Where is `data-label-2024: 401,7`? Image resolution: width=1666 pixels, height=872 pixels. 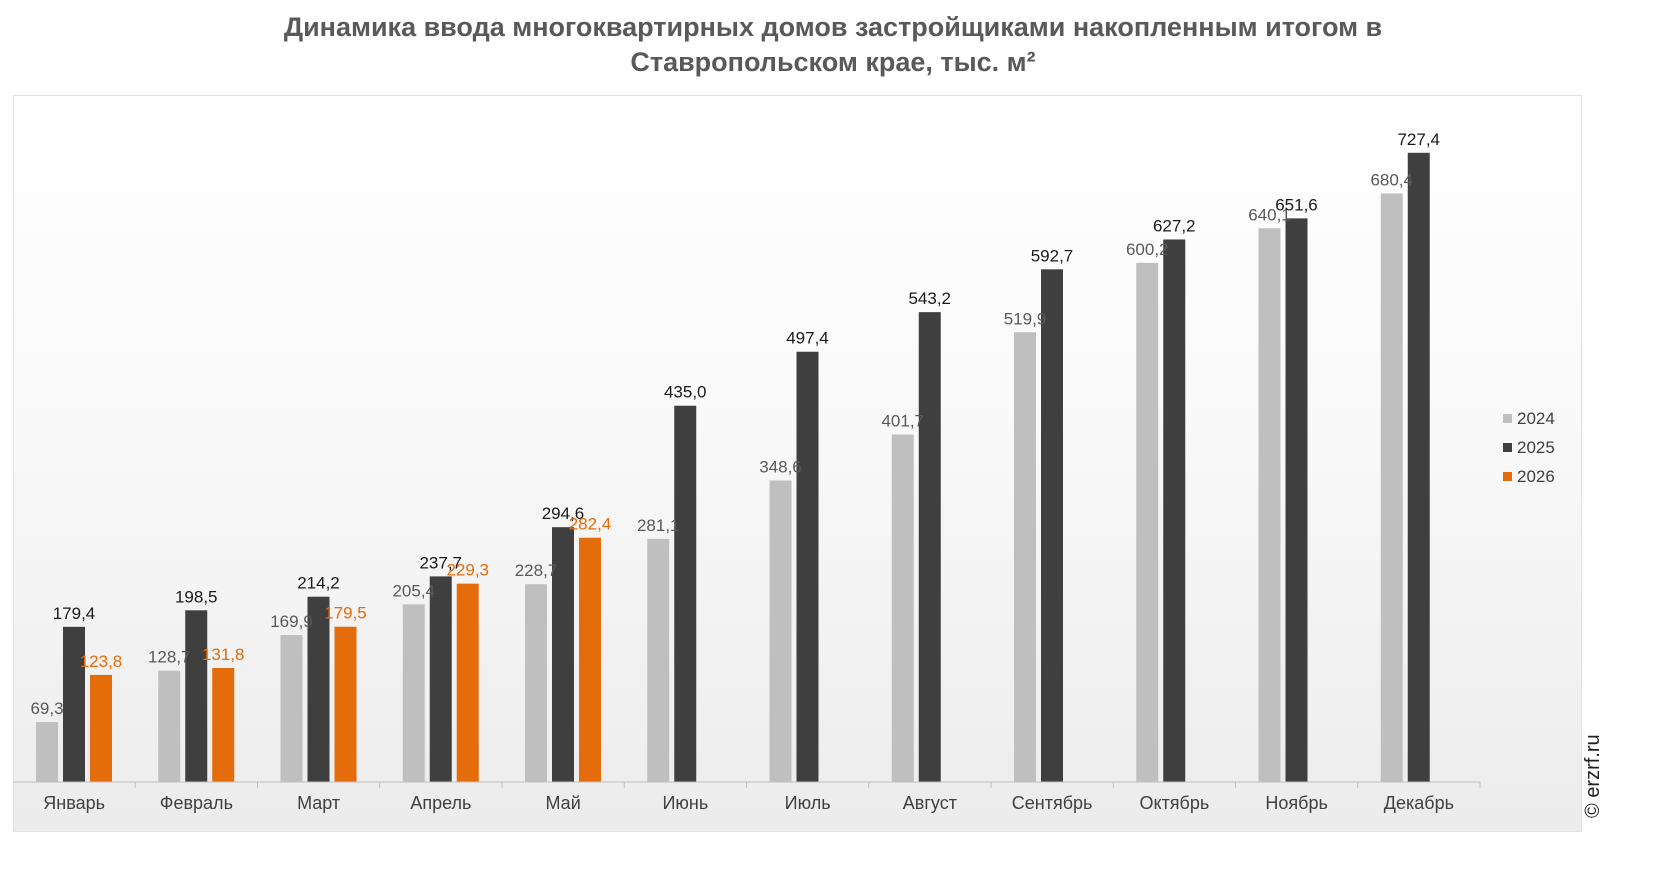
data-label-2024: 401,7 is located at coordinates (902, 421).